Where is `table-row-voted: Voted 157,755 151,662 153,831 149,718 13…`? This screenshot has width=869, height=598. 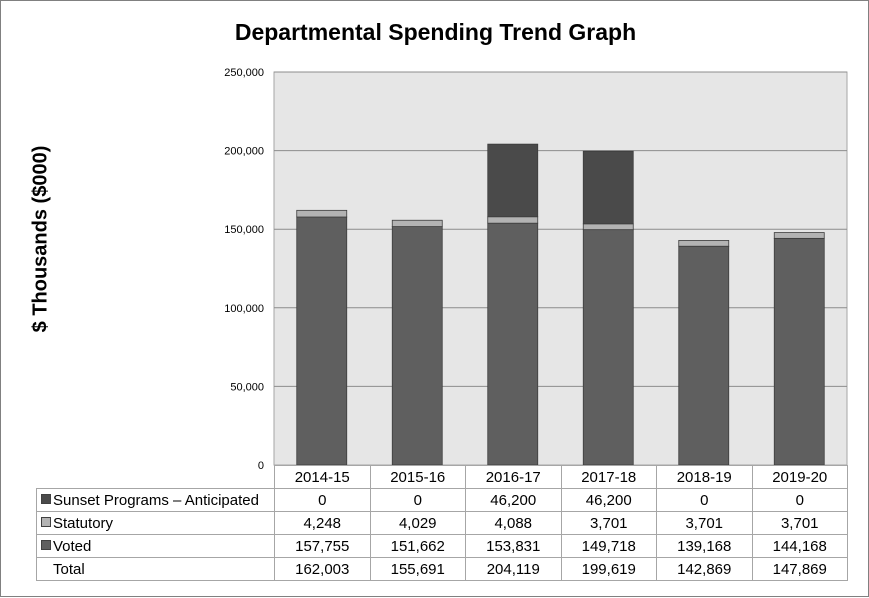
table-row-voted: Voted 157,755 151,662 153,831 149,718 13… is located at coordinates (442, 546).